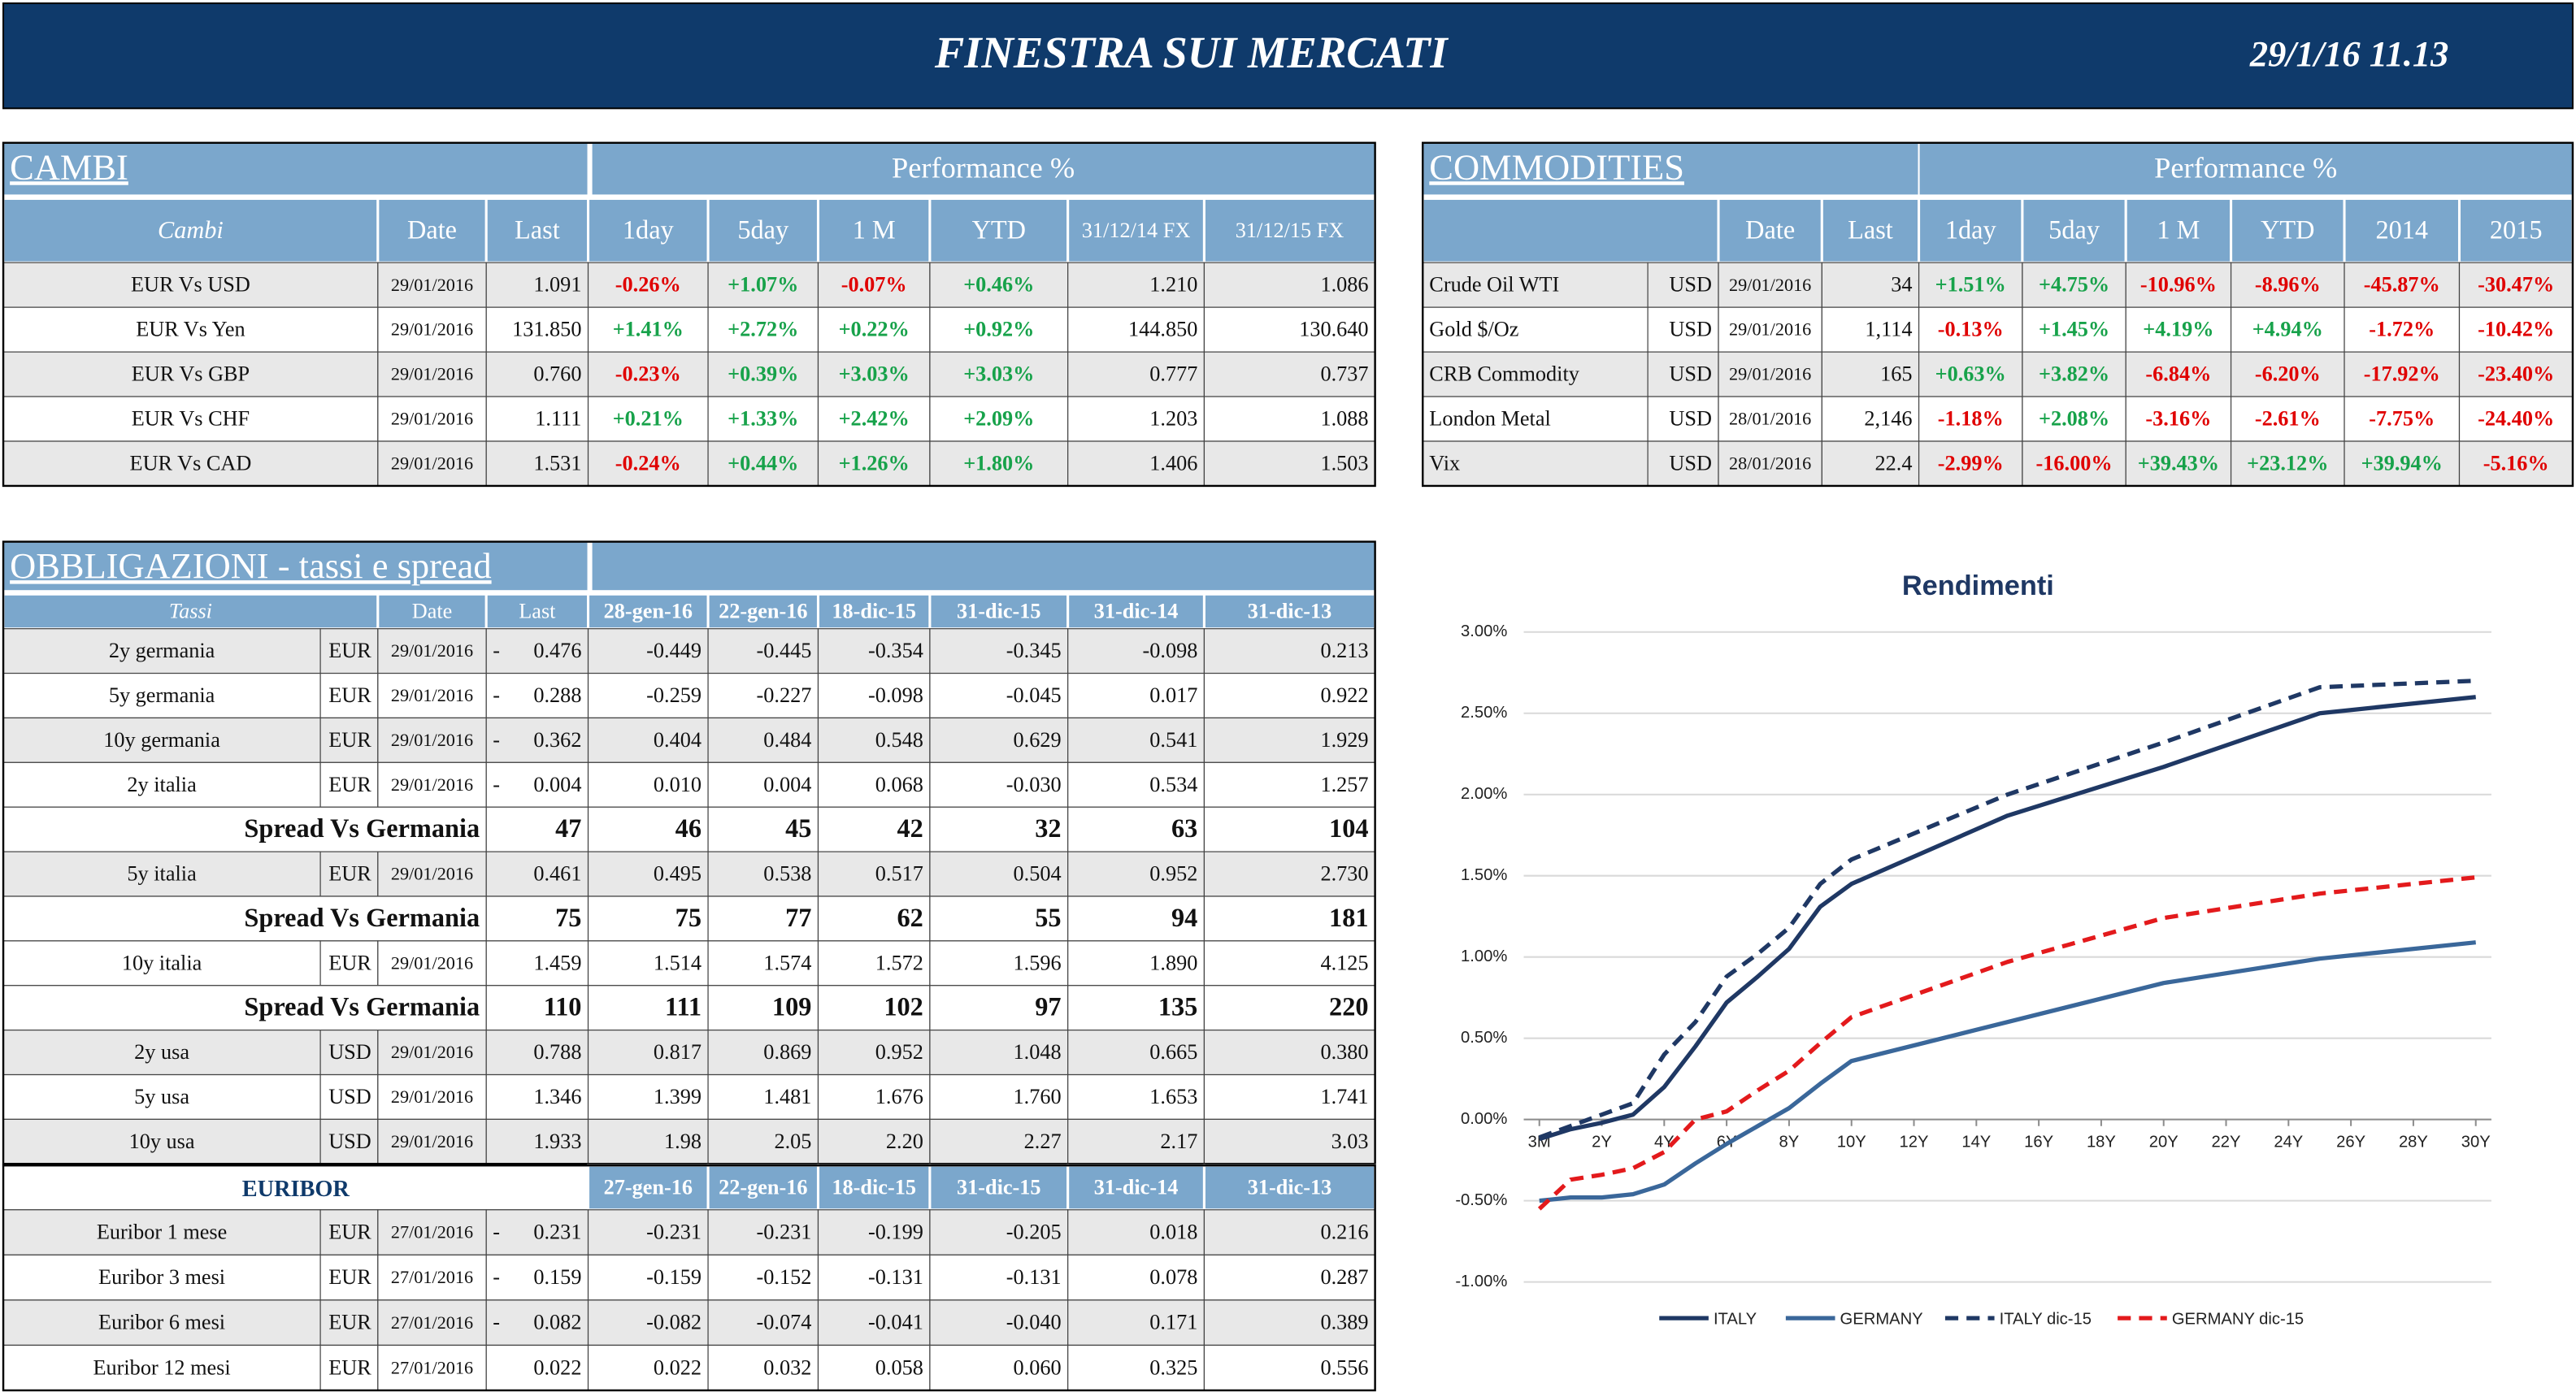  What do you see at coordinates (496, 1232) in the screenshot?
I see `sign: -` at bounding box center [496, 1232].